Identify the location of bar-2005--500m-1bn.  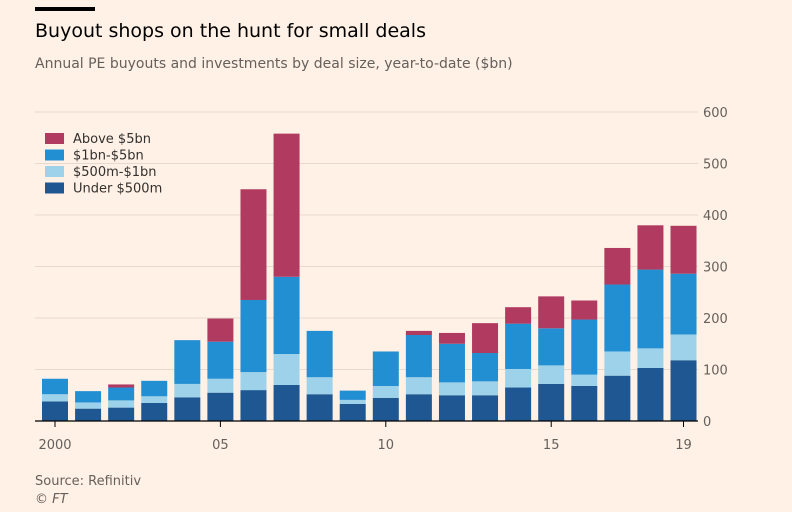
(220, 385).